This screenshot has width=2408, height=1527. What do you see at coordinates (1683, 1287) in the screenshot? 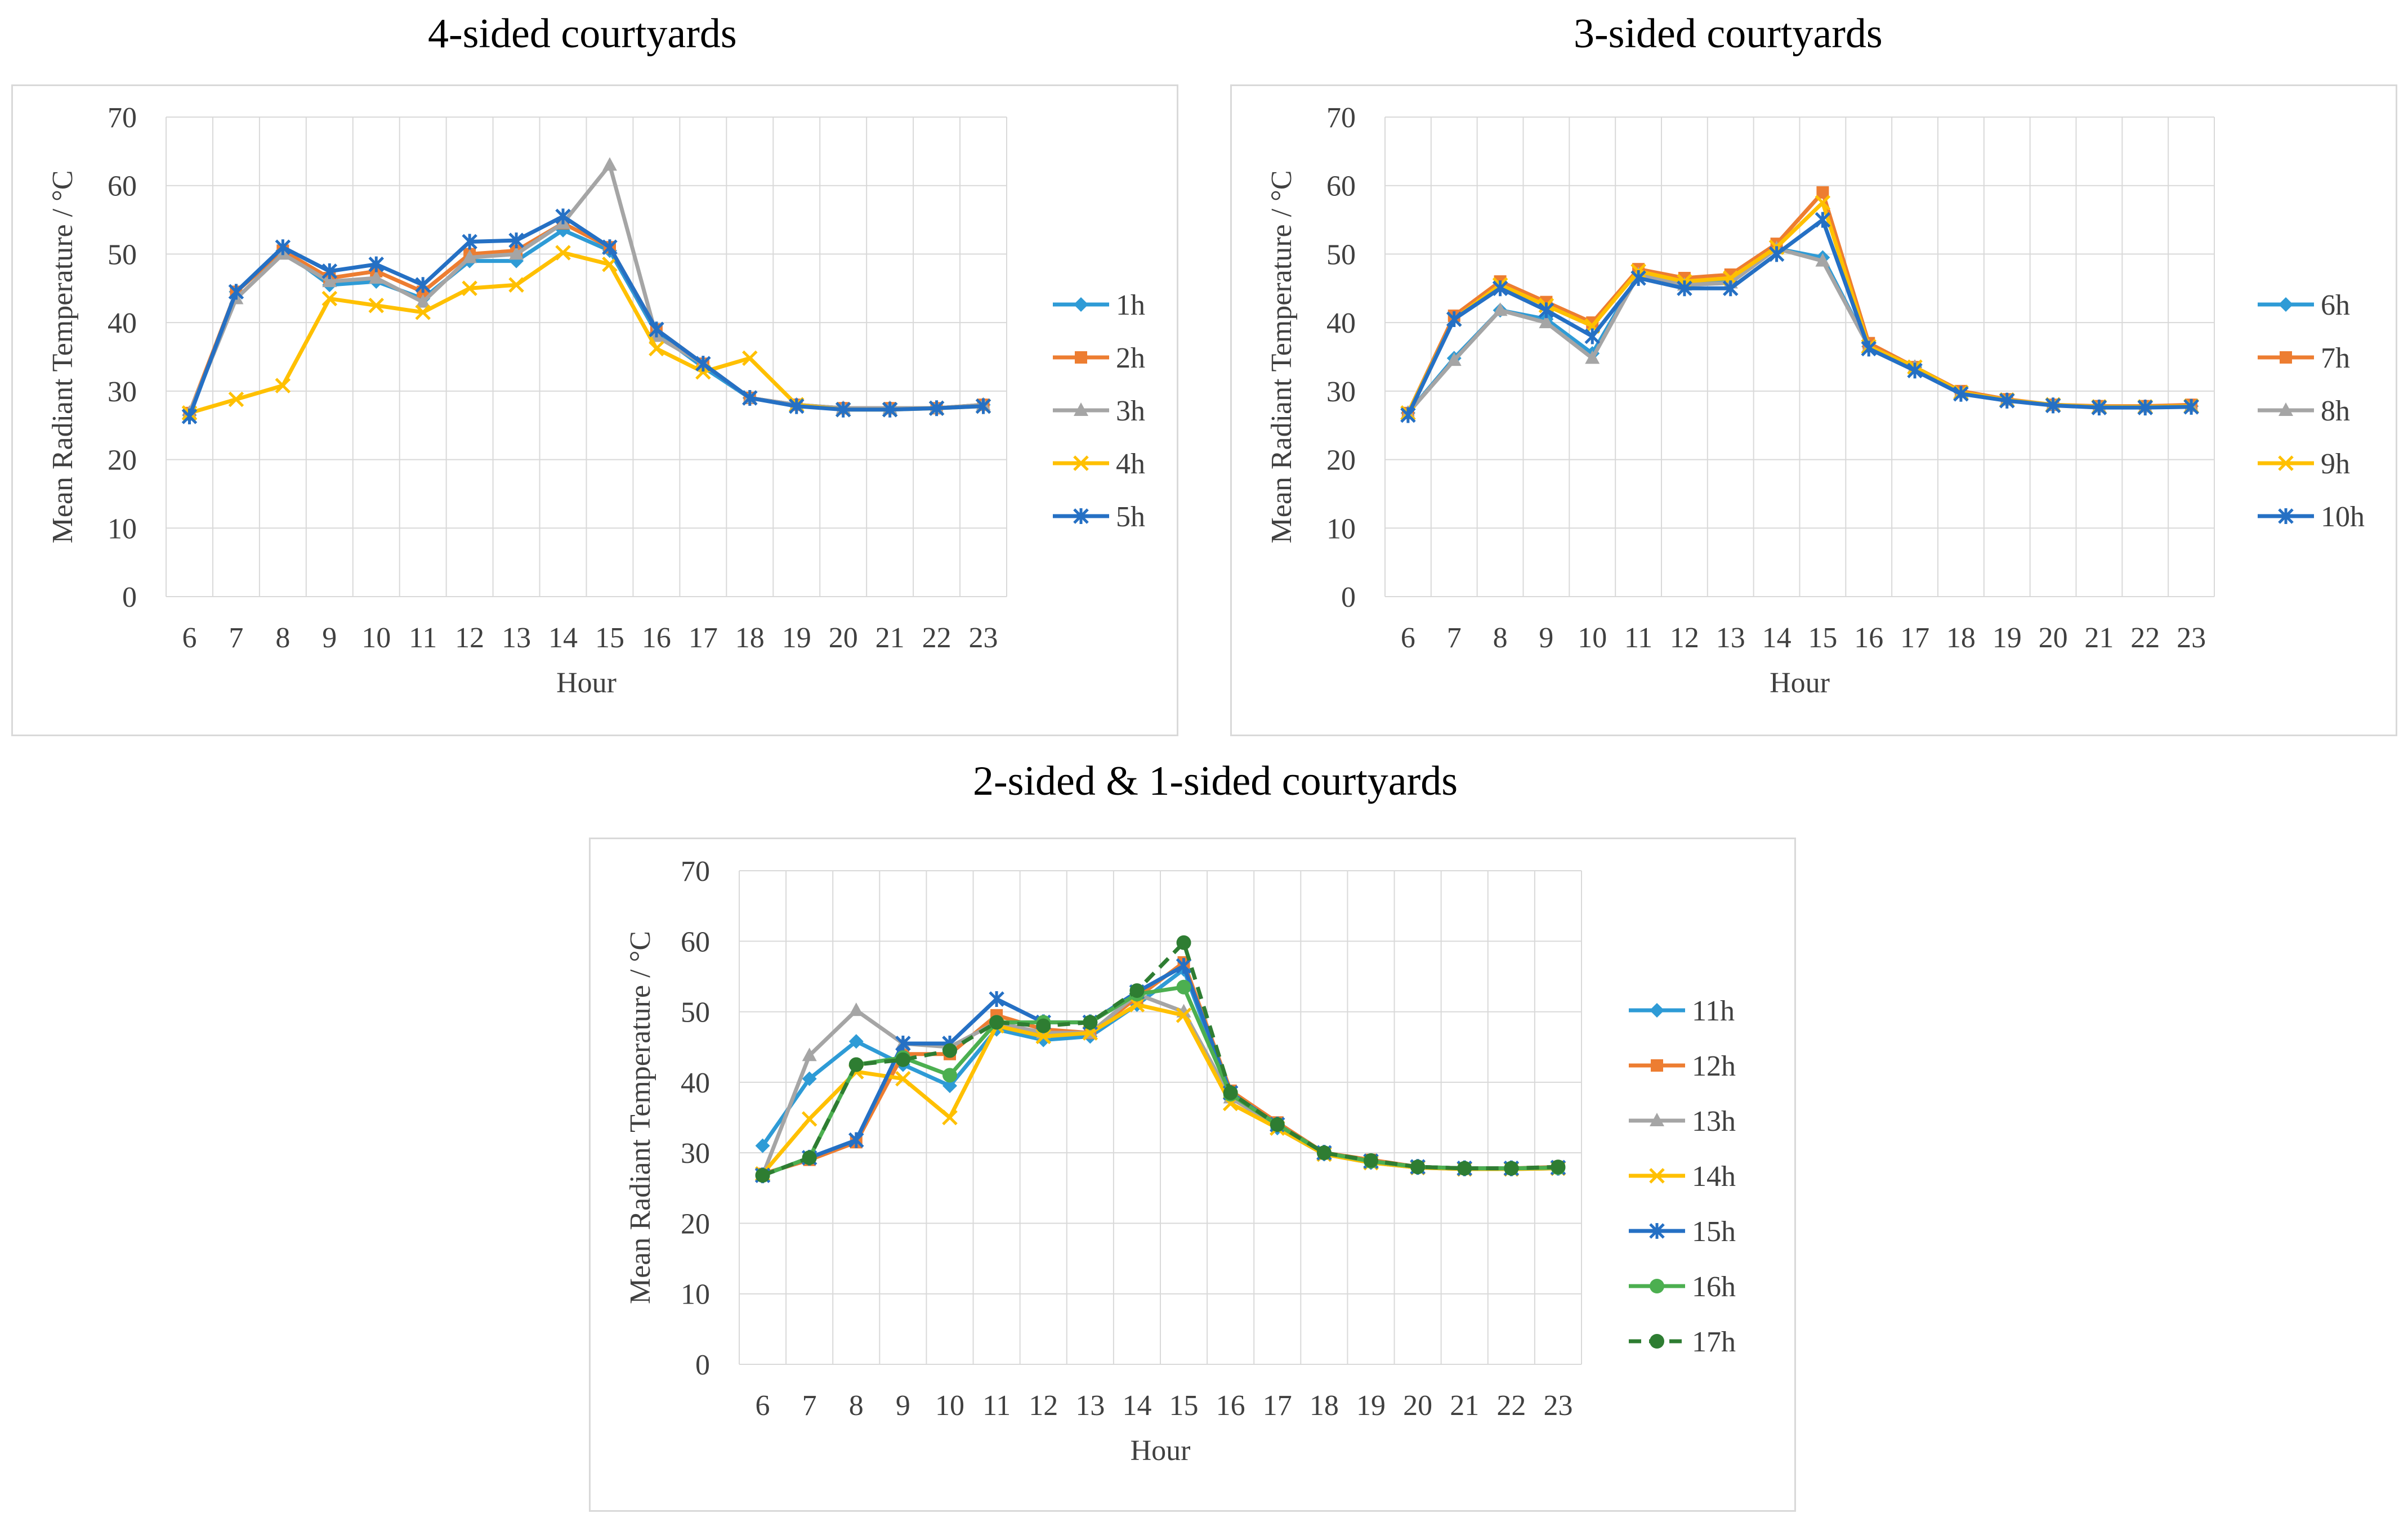
I see `legend-item-16h: 16h` at bounding box center [1683, 1287].